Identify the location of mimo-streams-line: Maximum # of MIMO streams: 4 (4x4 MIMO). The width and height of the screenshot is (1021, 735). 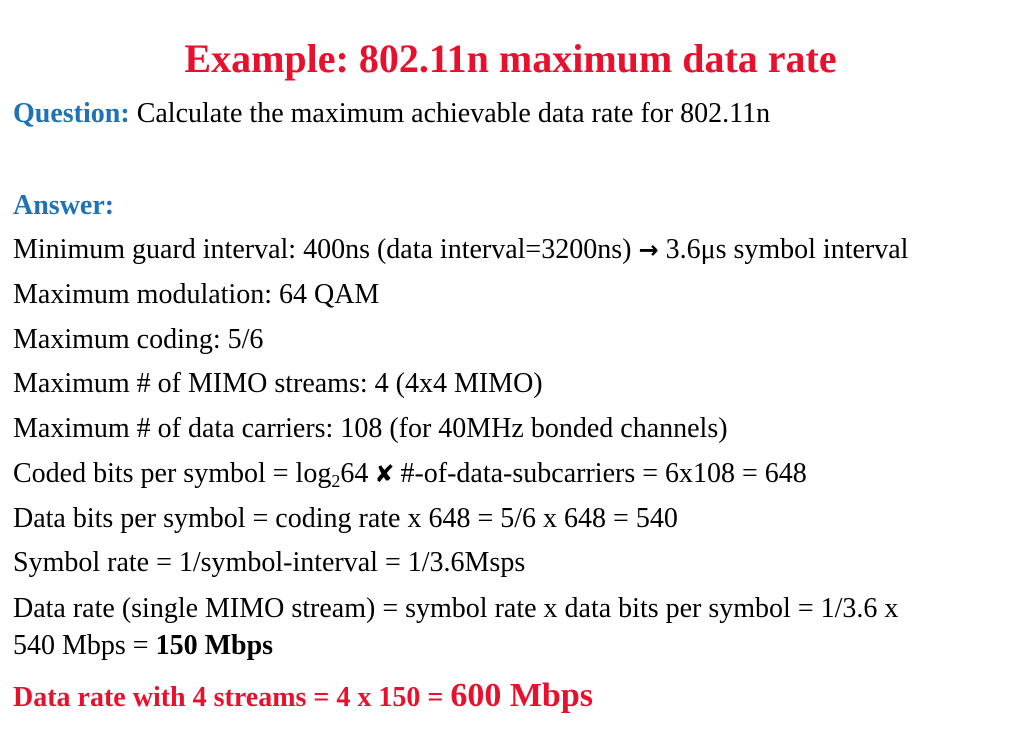
(278, 383).